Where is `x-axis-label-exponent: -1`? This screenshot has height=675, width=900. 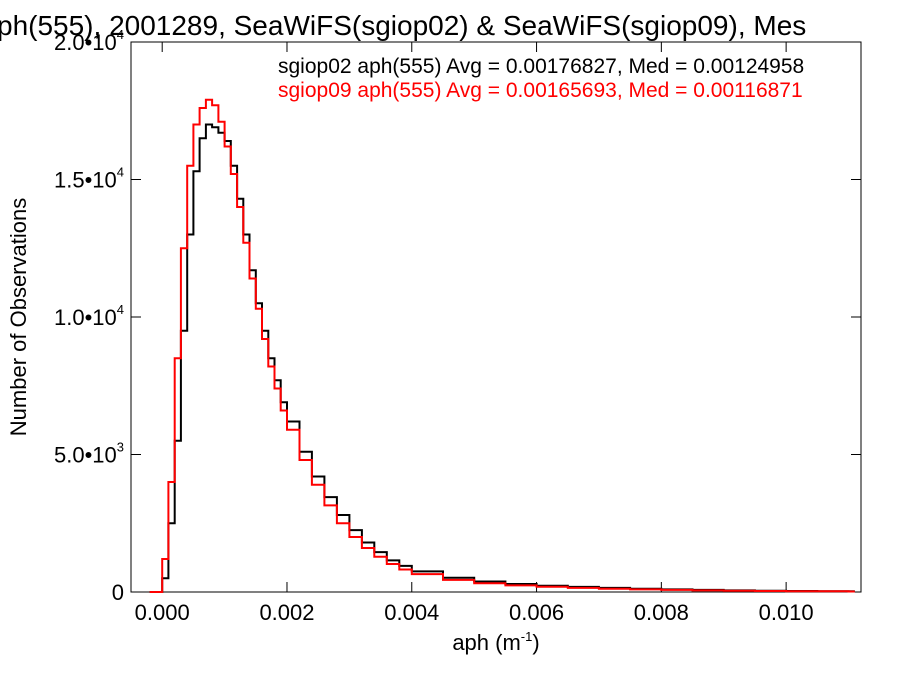
x-axis-label-exponent: -1 is located at coordinates (527, 636).